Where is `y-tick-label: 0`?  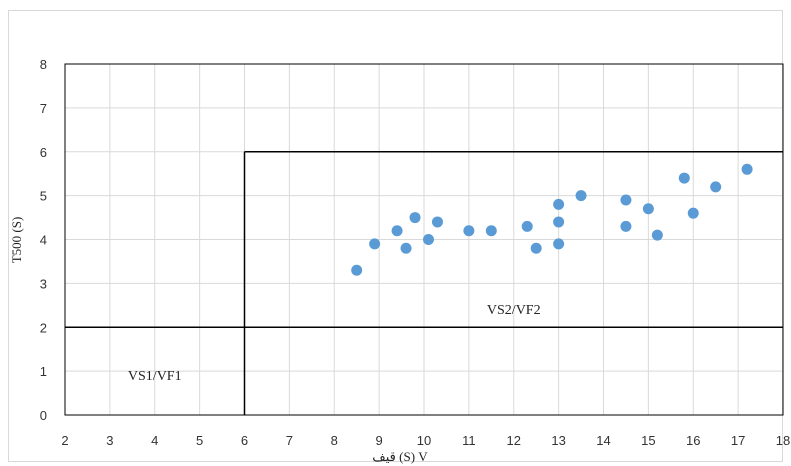 y-tick-label: 0 is located at coordinates (43, 415).